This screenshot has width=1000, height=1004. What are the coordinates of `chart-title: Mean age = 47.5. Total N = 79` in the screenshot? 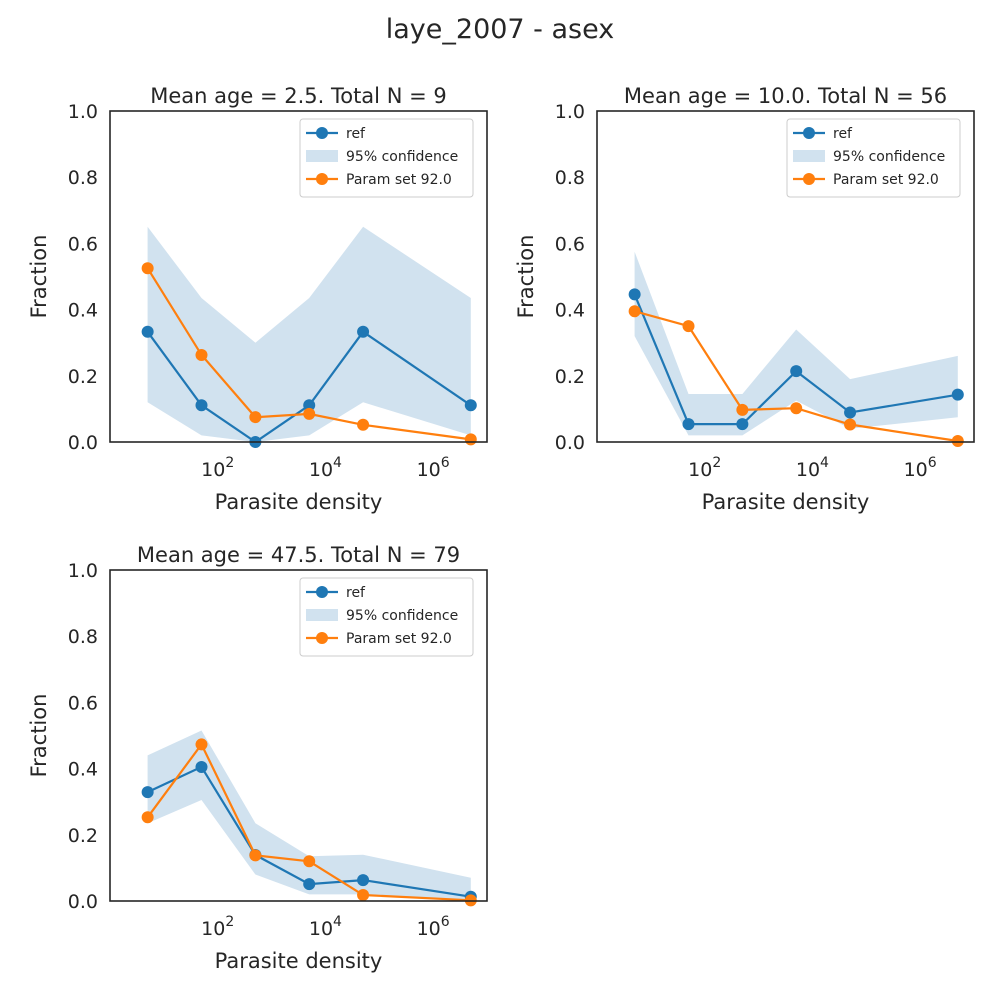 It's located at (298, 555).